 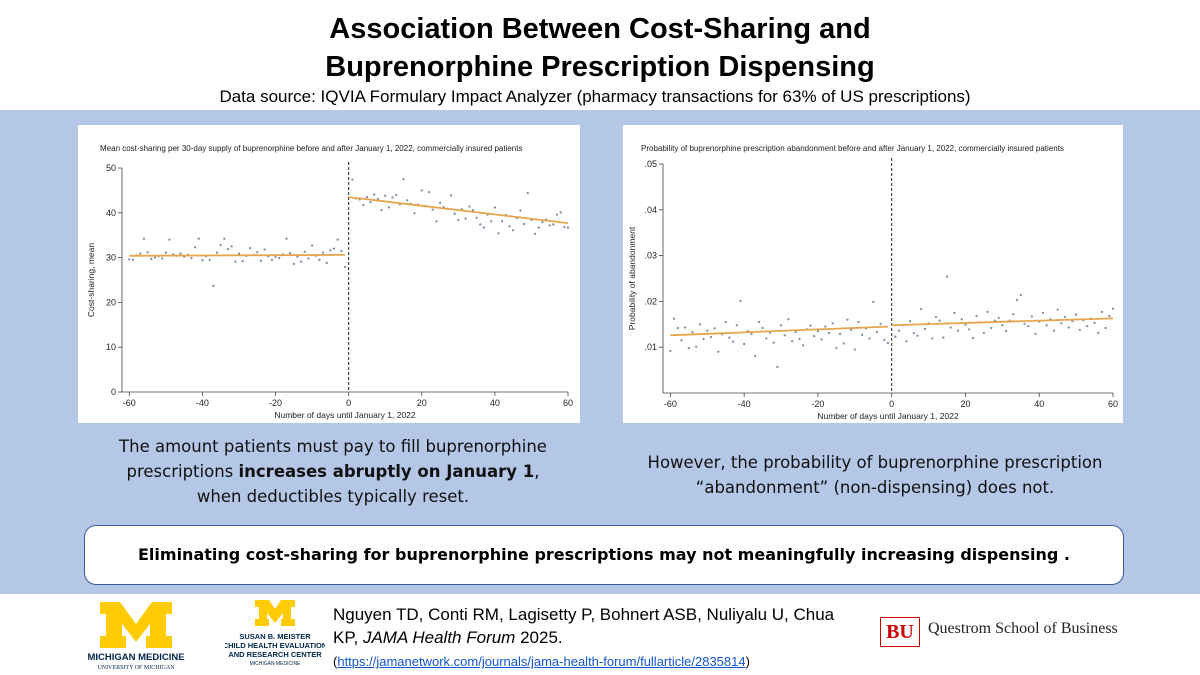 What do you see at coordinates (888, 416) in the screenshot?
I see `x-axis-label: Number of days until January 1, 2022` at bounding box center [888, 416].